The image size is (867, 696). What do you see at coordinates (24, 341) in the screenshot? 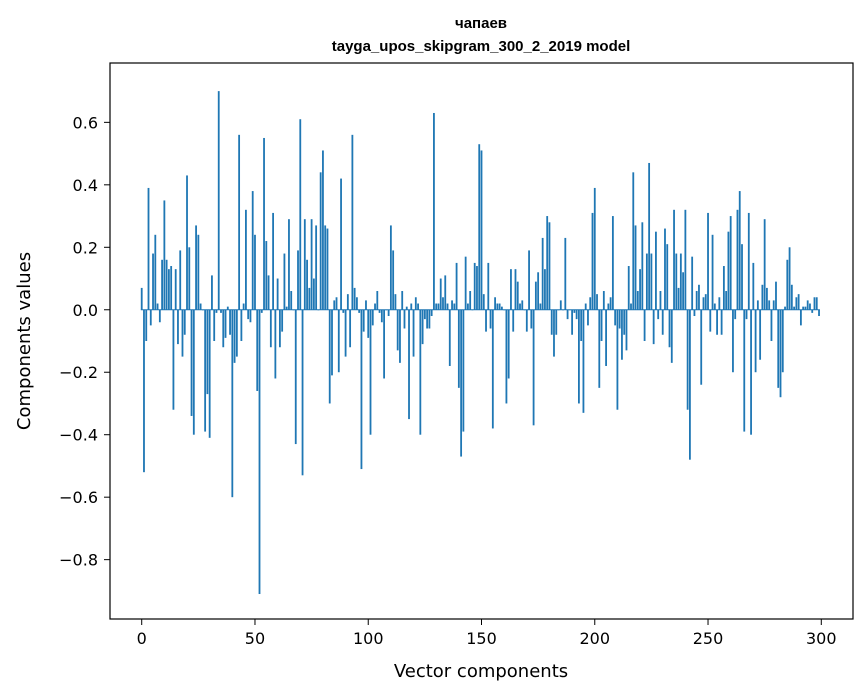
I see `y-axis-label: Components values` at bounding box center [24, 341].